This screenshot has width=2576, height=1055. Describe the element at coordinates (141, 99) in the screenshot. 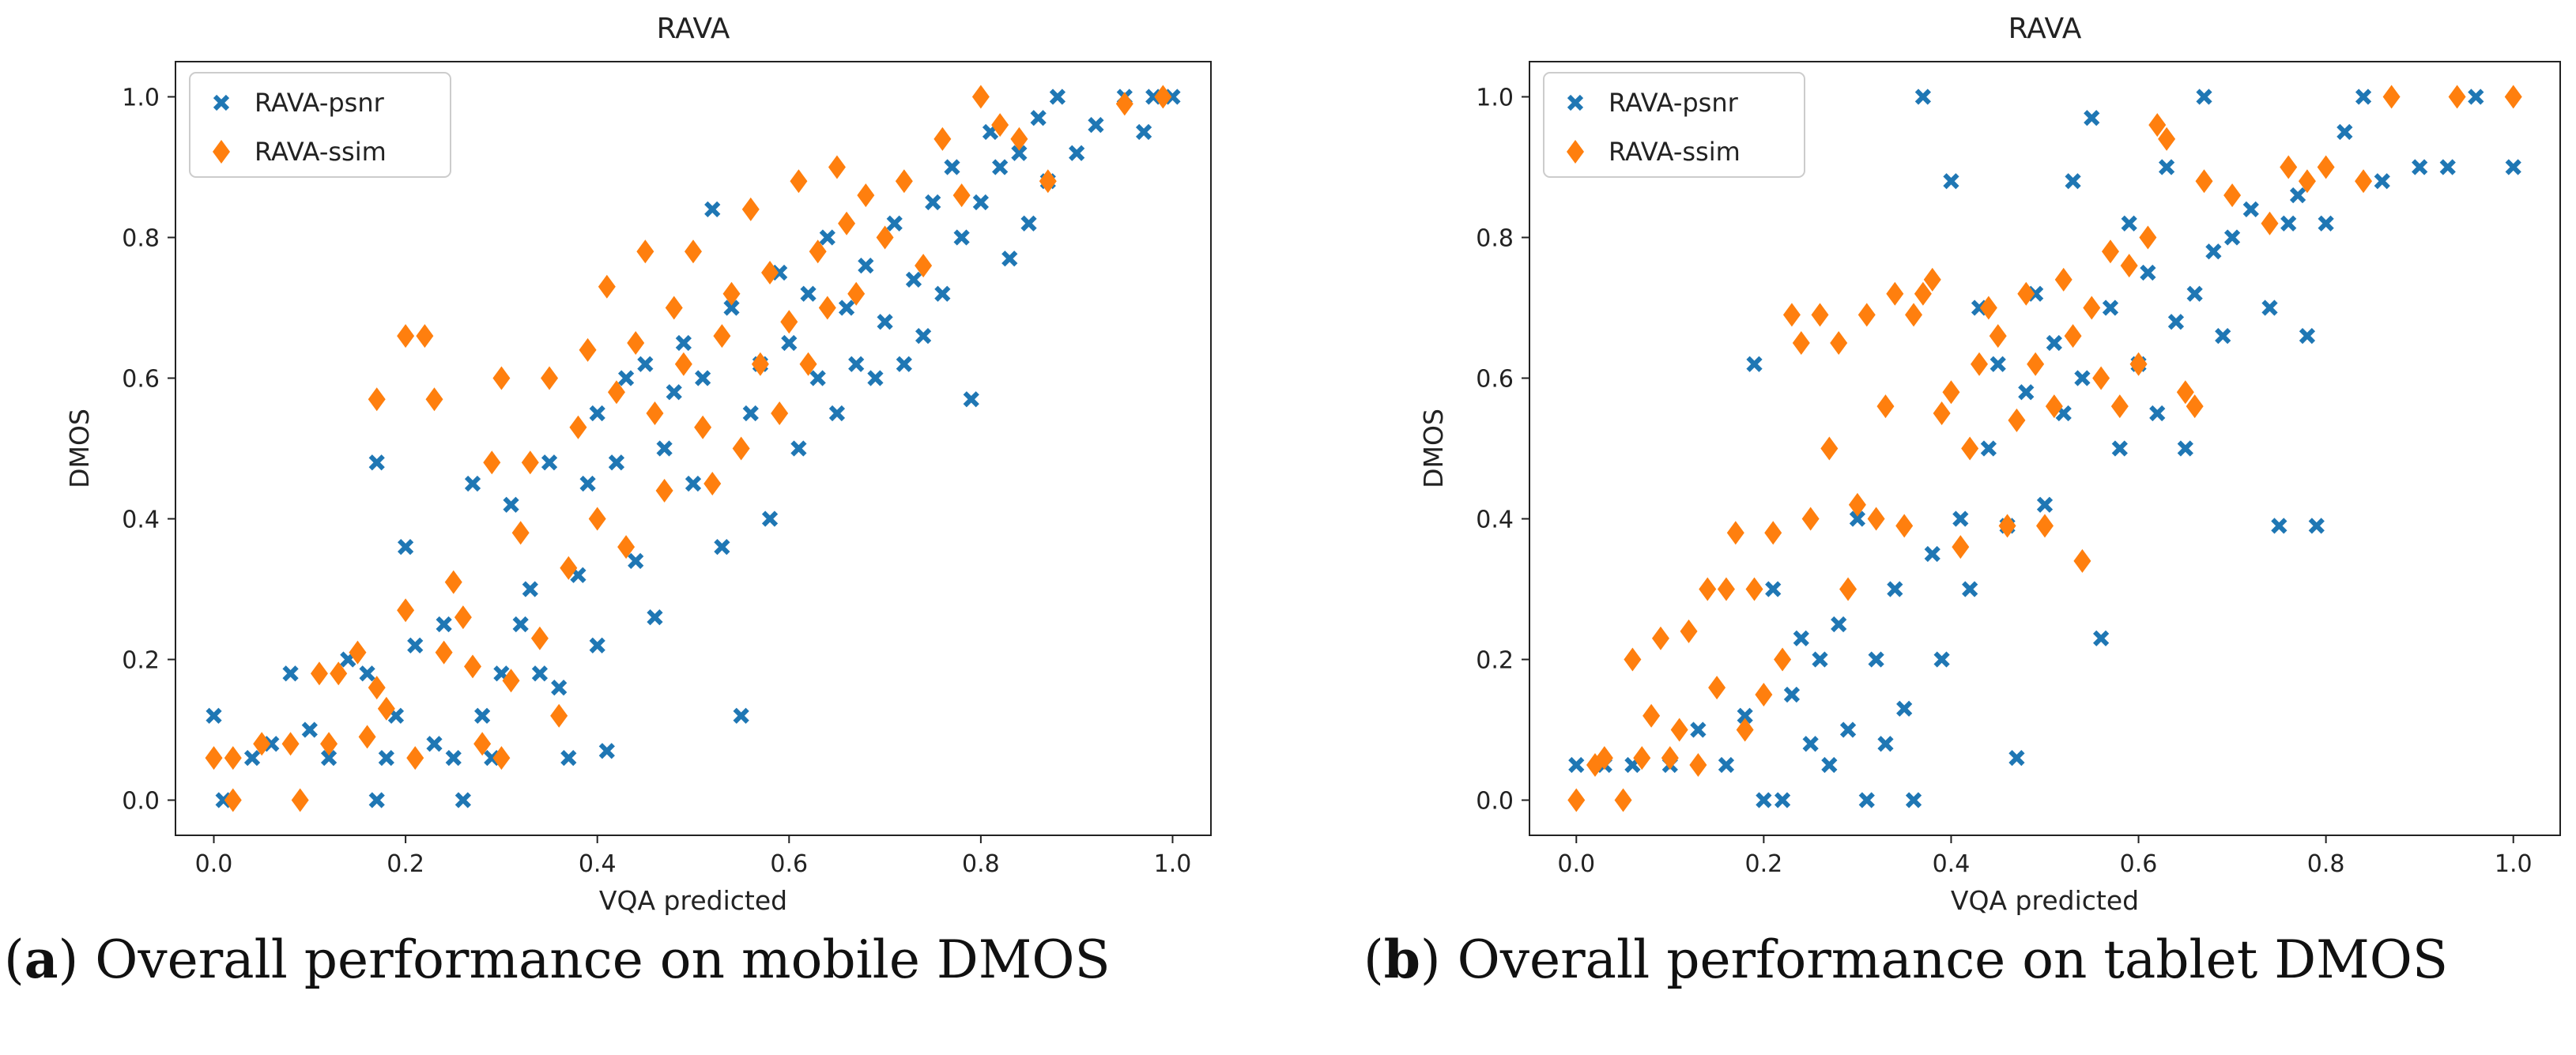

I see `y-tick-label: 1.0` at that location.